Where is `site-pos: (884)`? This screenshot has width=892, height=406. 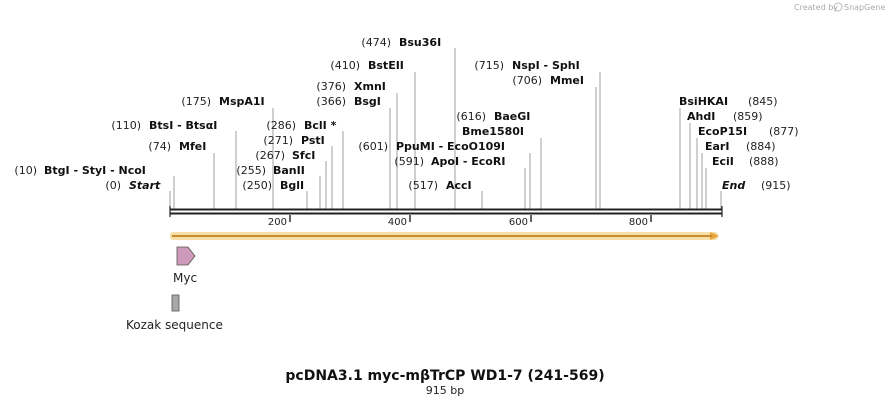
site-pos: (884) is located at coordinates (761, 146).